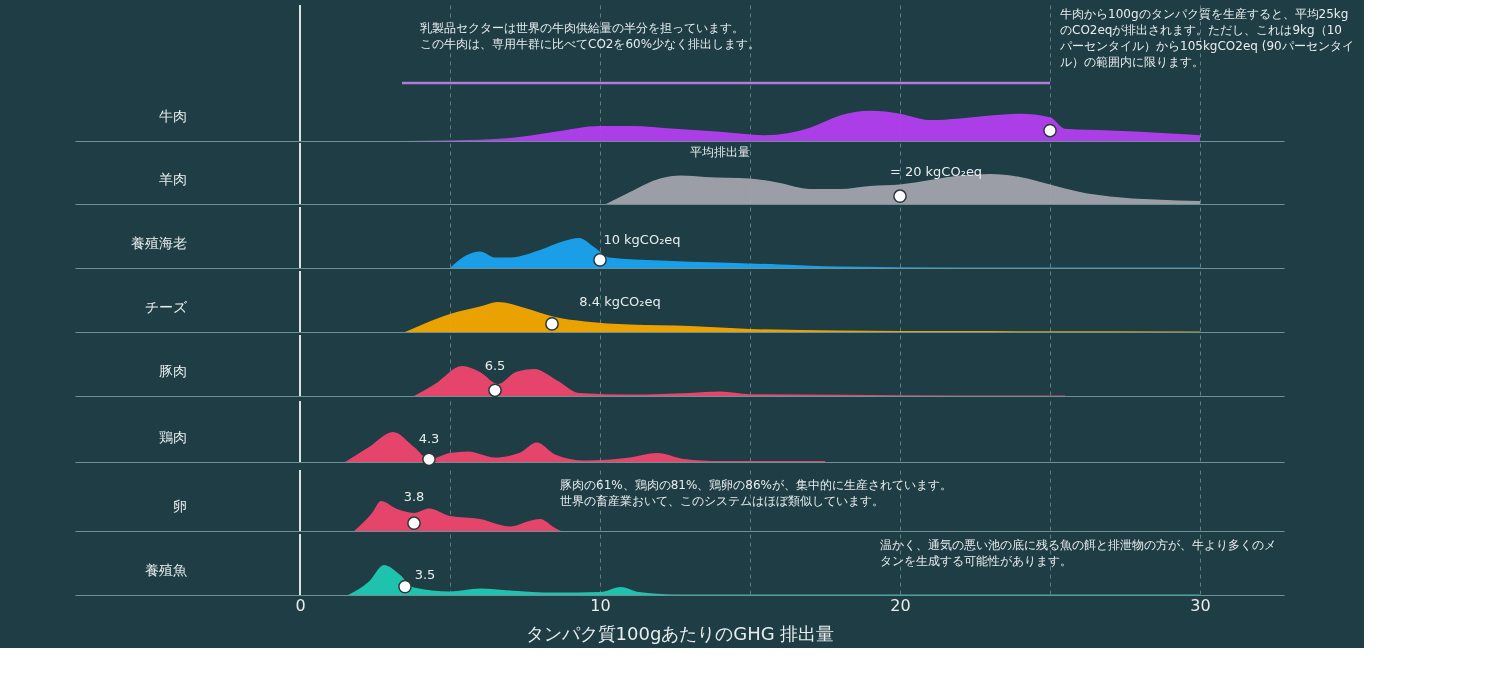 The height and width of the screenshot is (674, 1511). Describe the element at coordinates (173, 437) in the screenshot. I see `y-axis-title: 鶏肉` at that location.